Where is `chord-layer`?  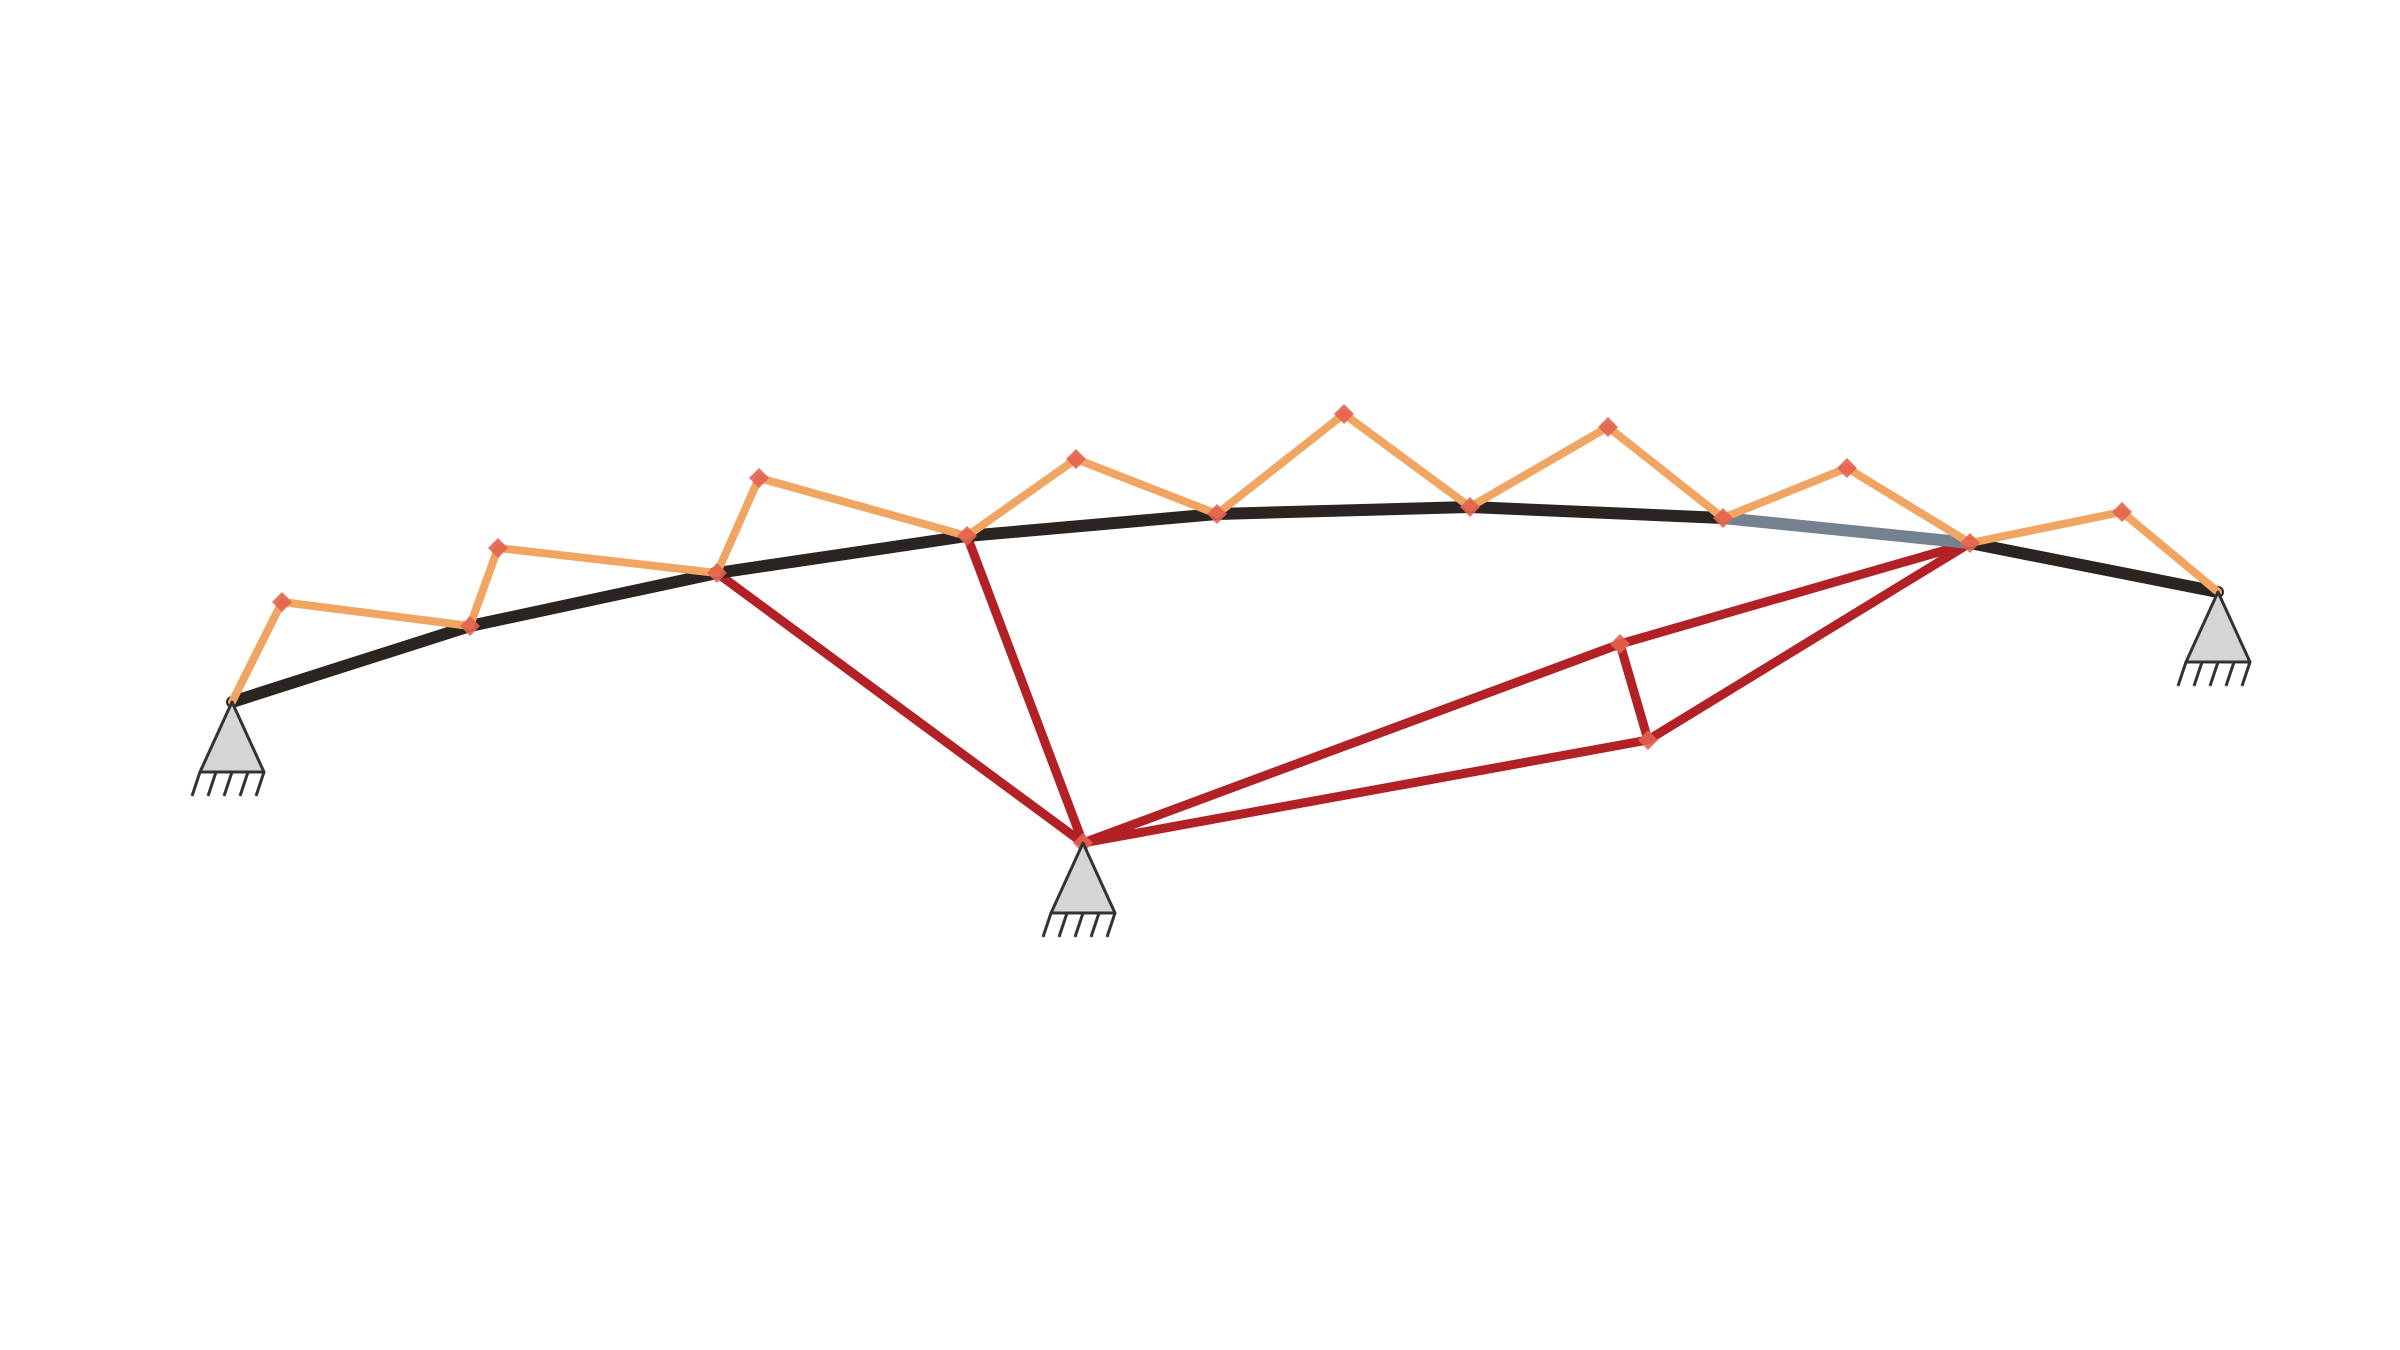 chord-layer is located at coordinates (1225, 604).